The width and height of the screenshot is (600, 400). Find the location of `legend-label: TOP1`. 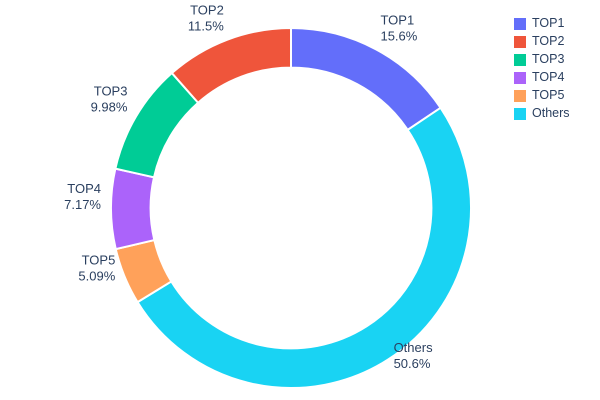

legend-label: TOP1 is located at coordinates (548, 23).